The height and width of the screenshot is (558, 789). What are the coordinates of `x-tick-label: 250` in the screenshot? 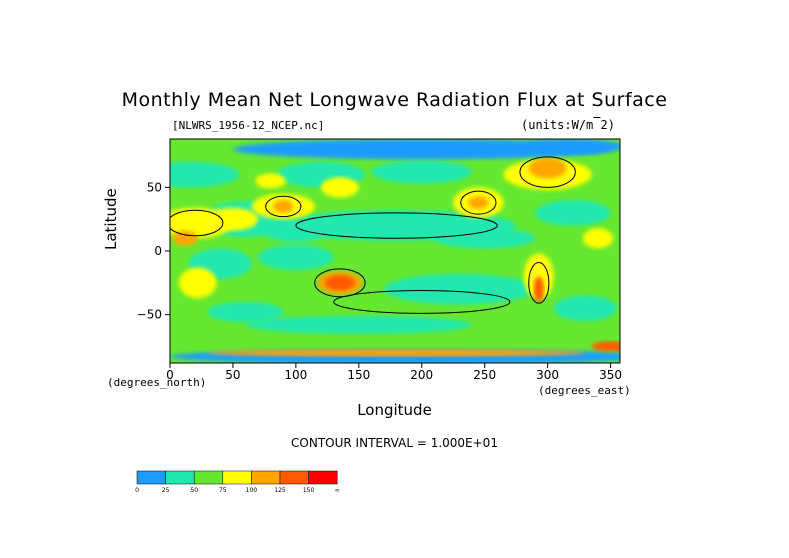 It's located at (484, 375).